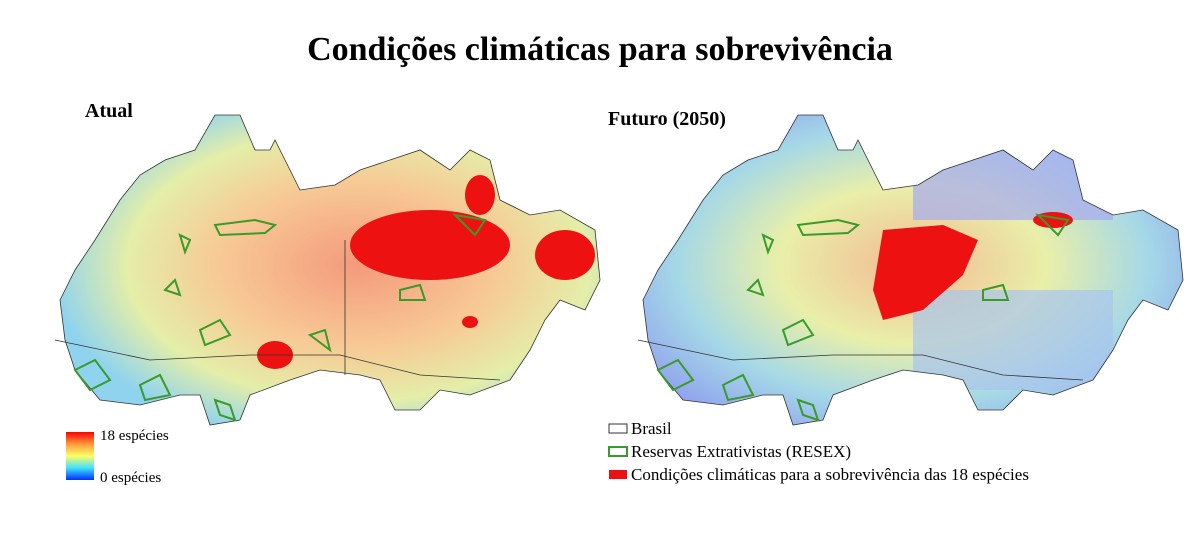 This screenshot has width=1200, height=542. What do you see at coordinates (80, 456) in the screenshot?
I see `colorbar` at bounding box center [80, 456].